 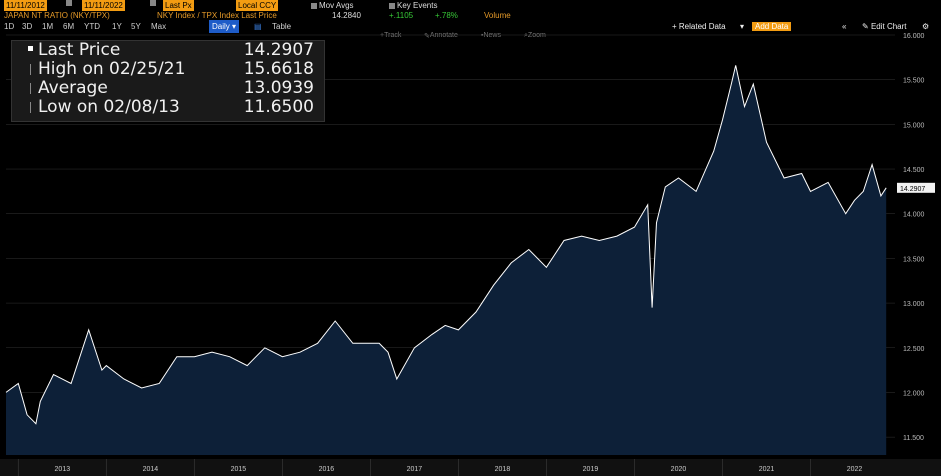 I want to click on period-ytd: YTD, so click(x=92, y=26).